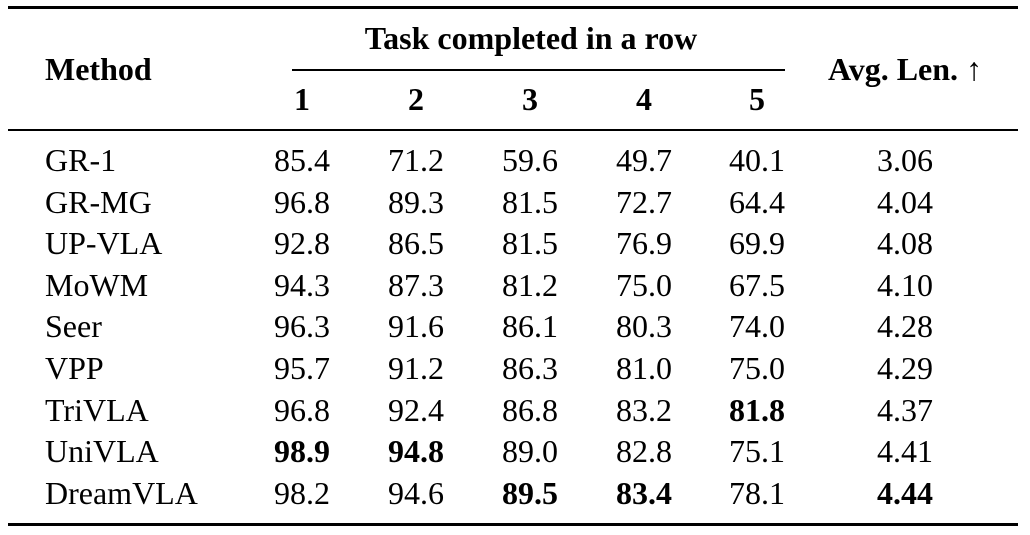  What do you see at coordinates (302, 368) in the screenshot?
I see `cell-value: 95.7` at bounding box center [302, 368].